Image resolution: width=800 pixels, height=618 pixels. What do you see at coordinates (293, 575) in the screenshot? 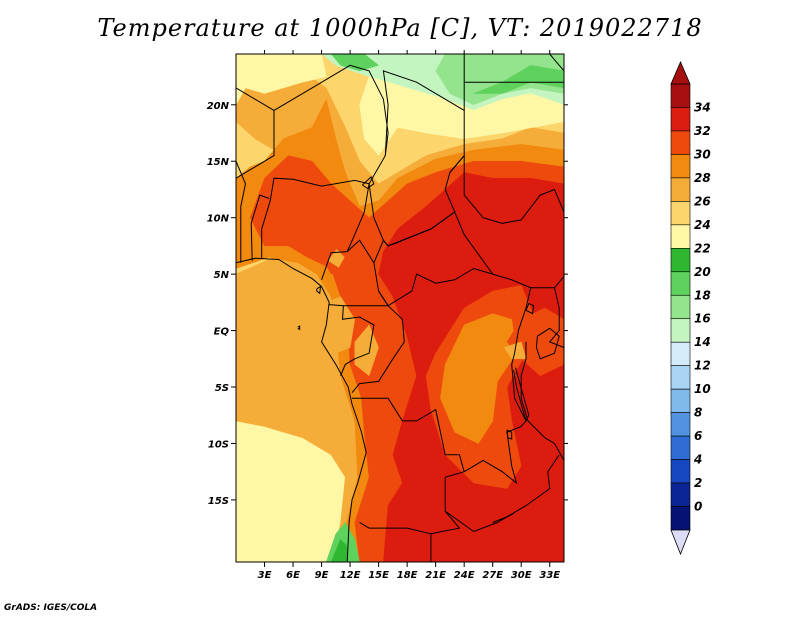
I see `lon-tick-label: 6E` at bounding box center [293, 575].